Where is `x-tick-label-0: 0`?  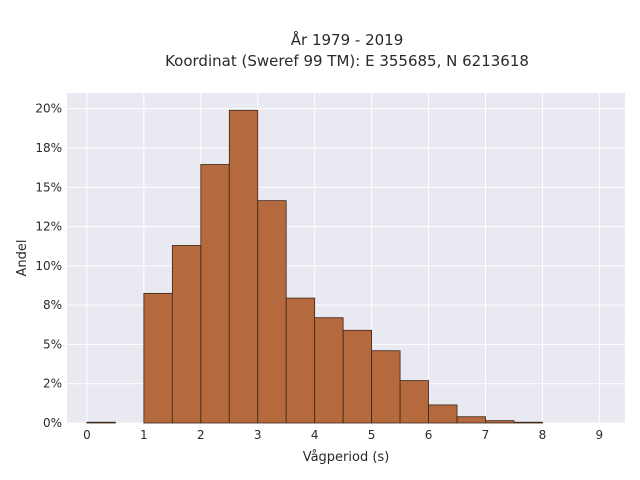
x-tick-label-0: 0 is located at coordinates (87, 435).